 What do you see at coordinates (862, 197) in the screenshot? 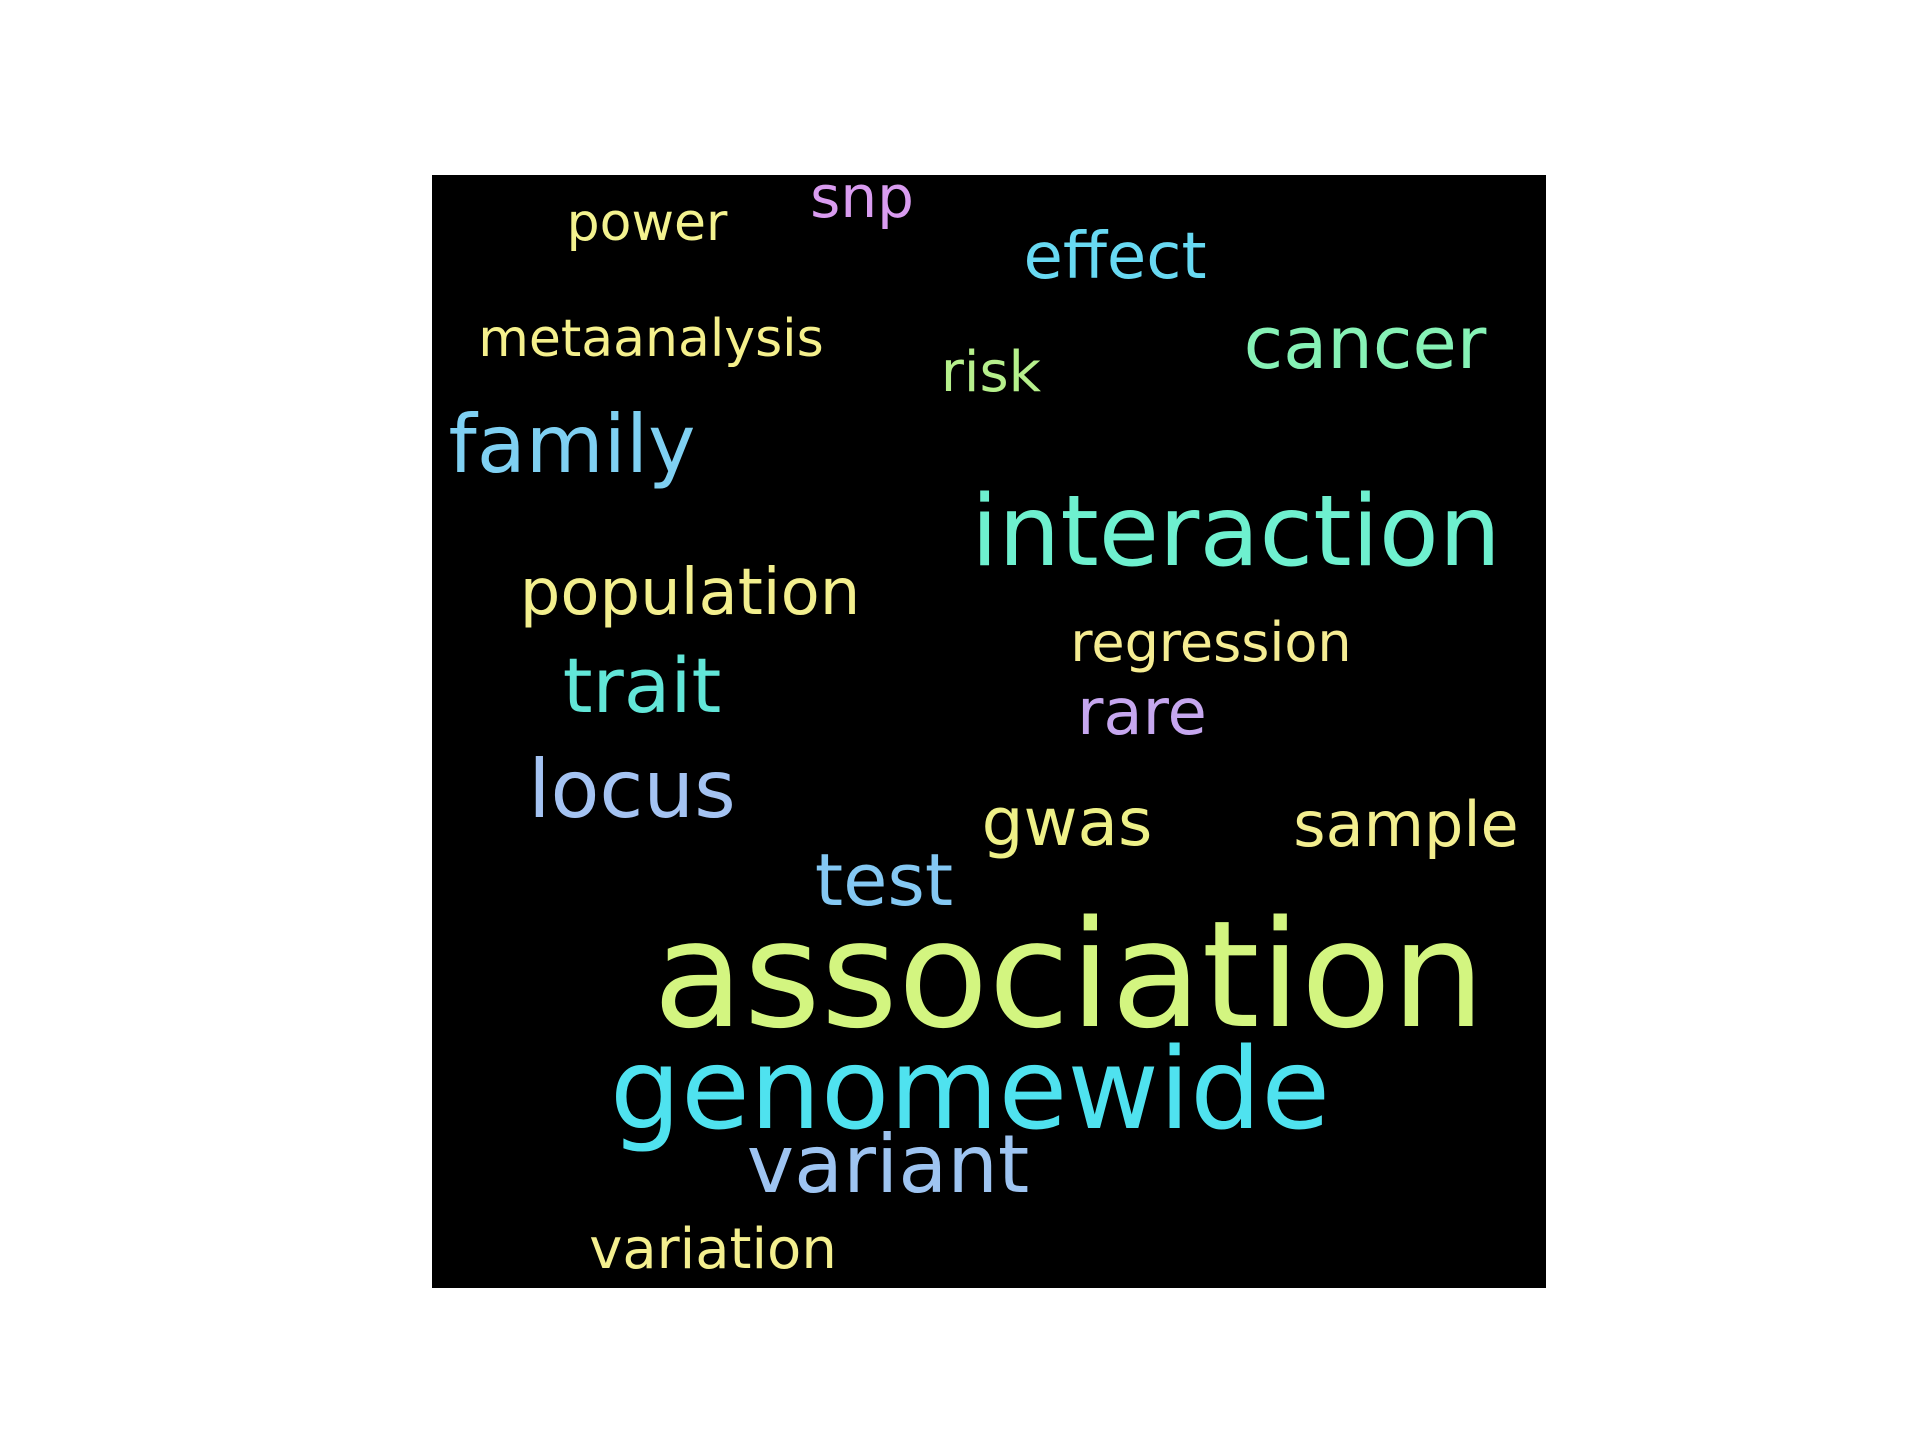
I see `word-snp: snp` at bounding box center [862, 197].